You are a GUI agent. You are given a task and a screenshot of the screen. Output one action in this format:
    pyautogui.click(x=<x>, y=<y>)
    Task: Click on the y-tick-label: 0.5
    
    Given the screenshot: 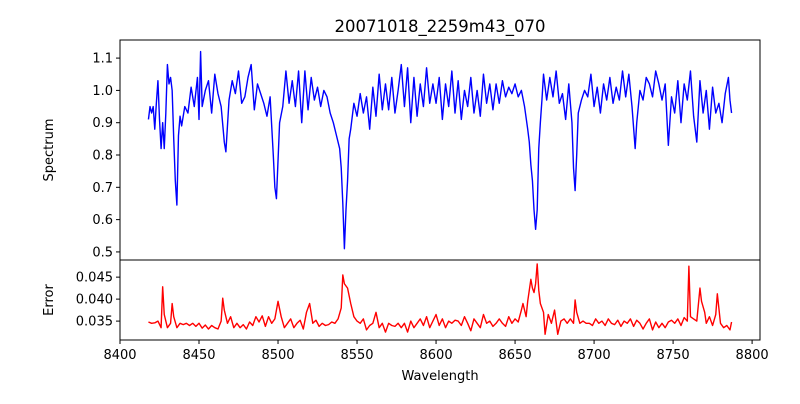 What is the action you would take?
    pyautogui.click(x=102, y=252)
    